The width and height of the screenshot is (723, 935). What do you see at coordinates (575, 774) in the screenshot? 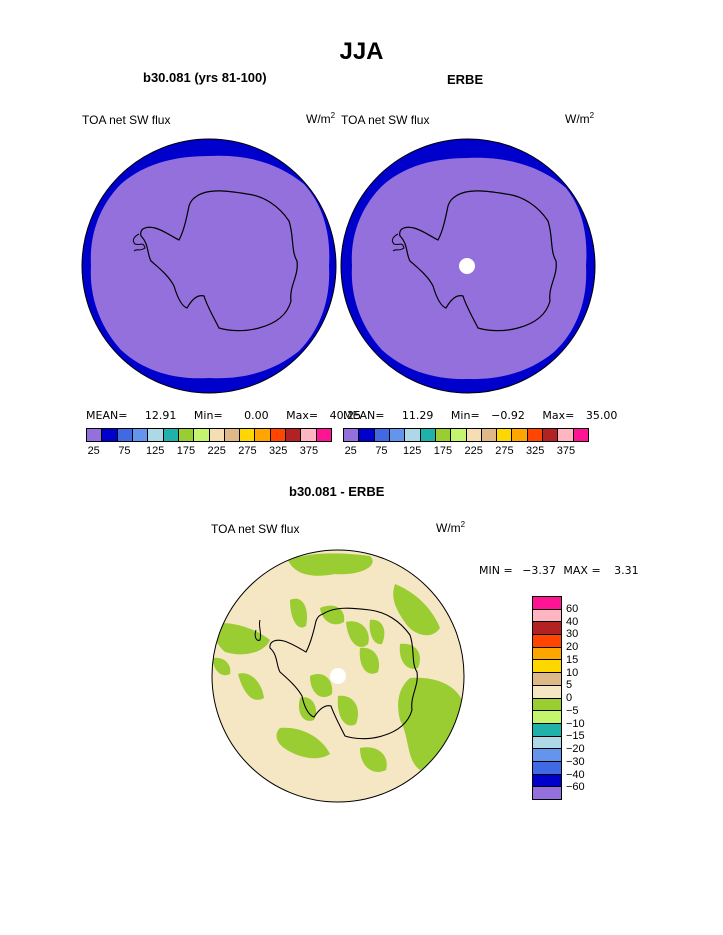
I see `colorbar-tick-label: −40` at bounding box center [575, 774].